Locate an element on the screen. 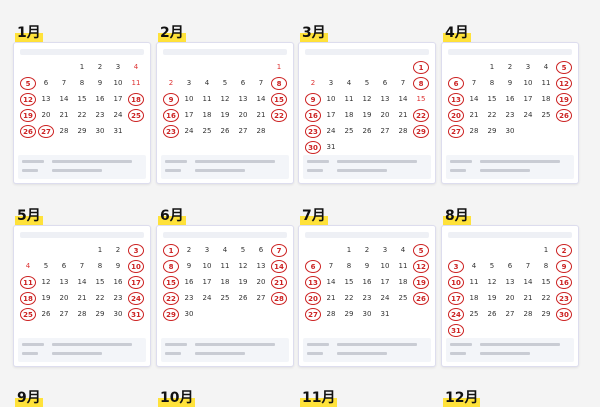  month-label: 1月 is located at coordinates (29, 32).